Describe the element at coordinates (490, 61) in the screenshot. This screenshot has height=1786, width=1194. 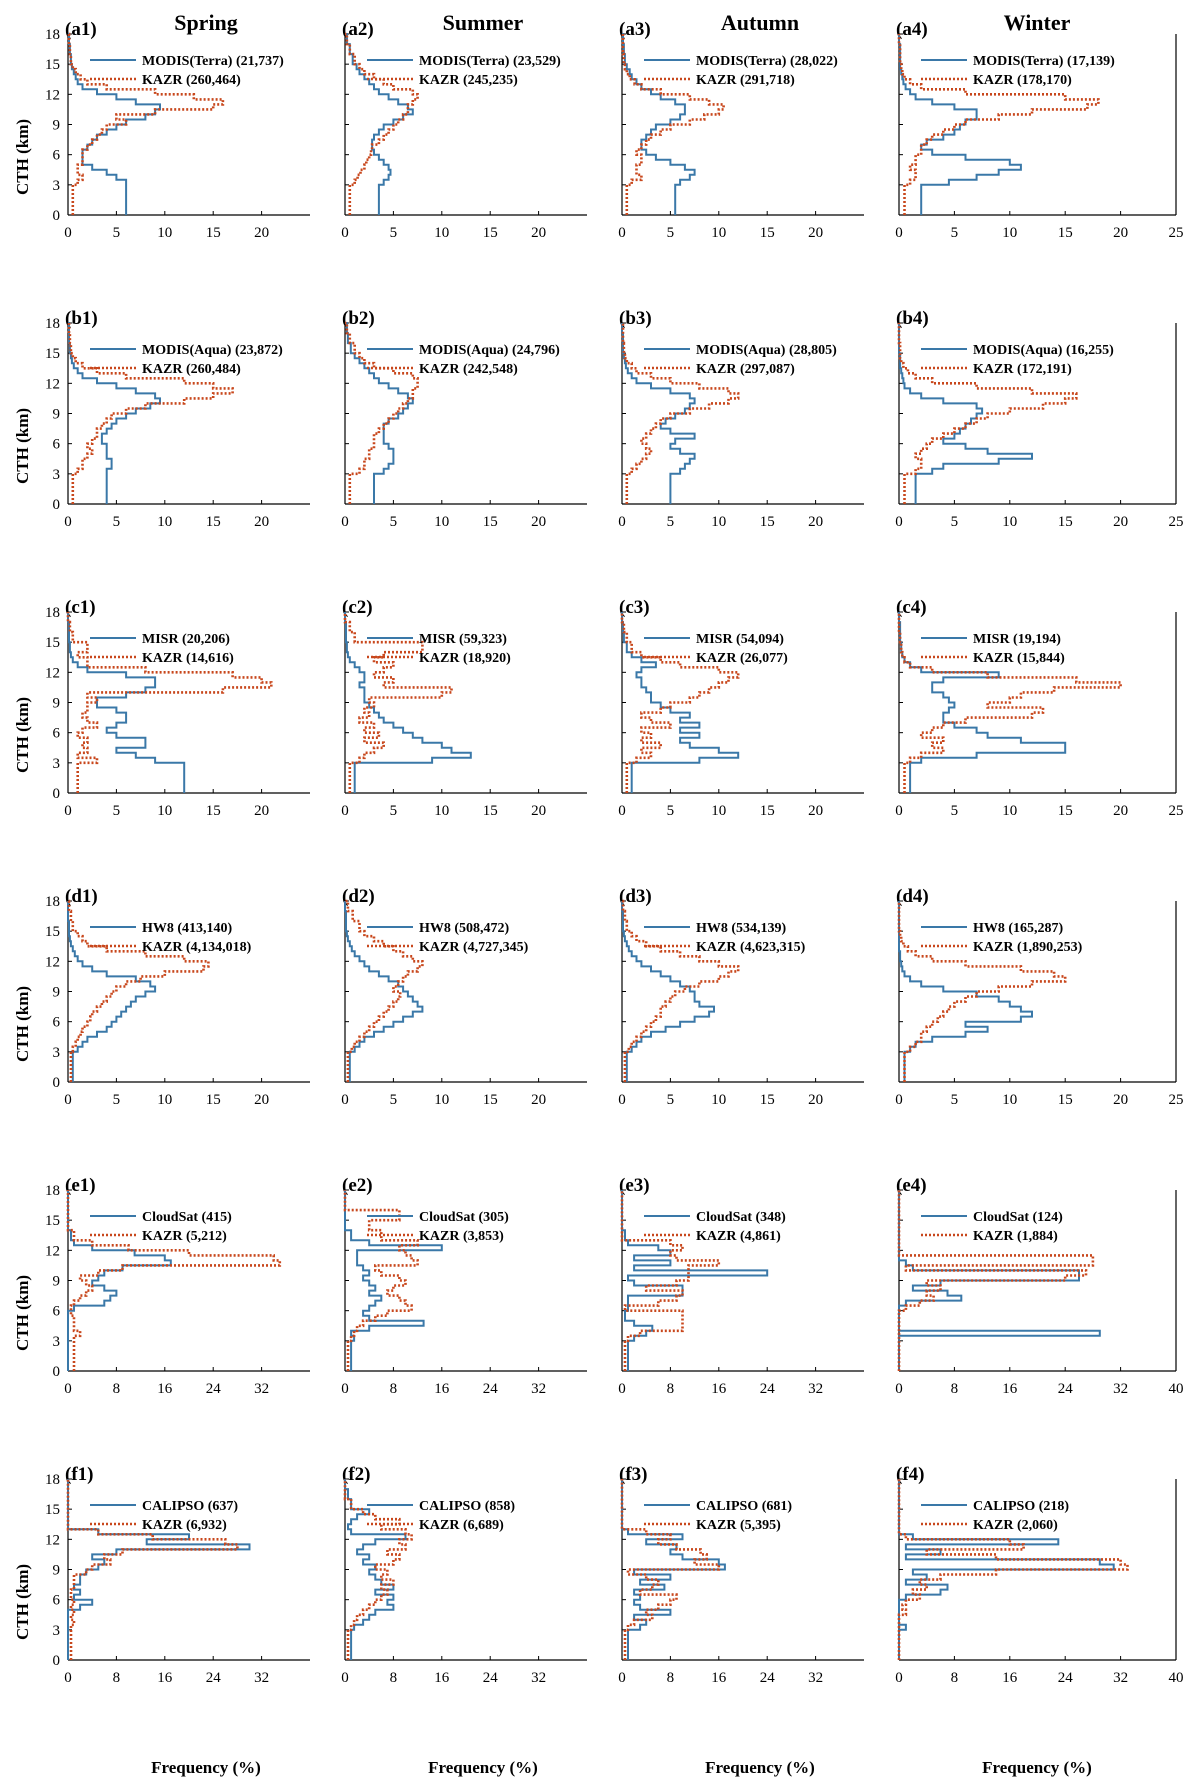
I see `legend-satellite-label: MODIS(Terra) (23,529)` at that location.